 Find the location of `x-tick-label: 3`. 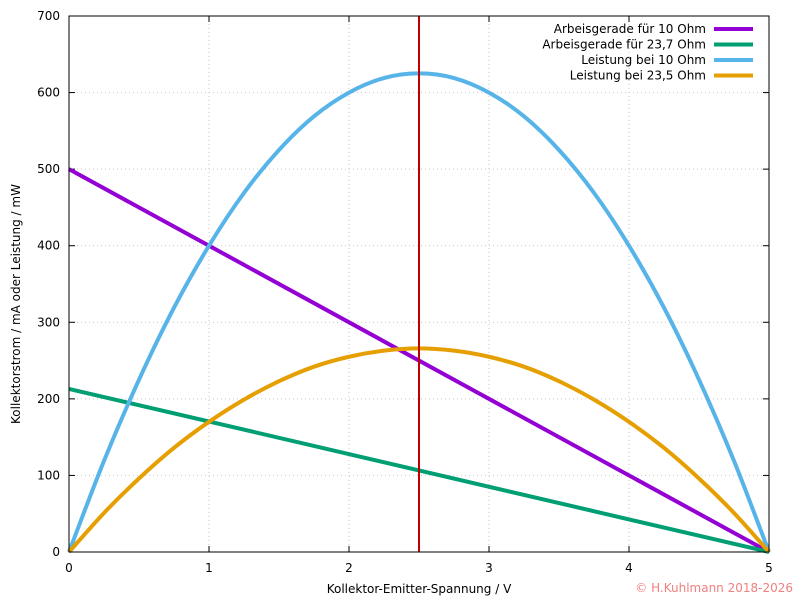

x-tick-label: 3 is located at coordinates (489, 568).